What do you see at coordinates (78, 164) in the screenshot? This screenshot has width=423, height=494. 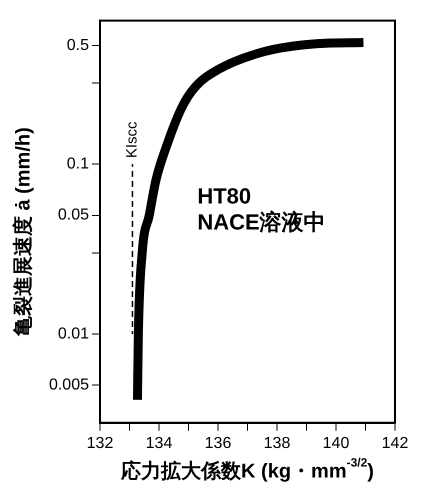 I see `y-tick-label: 0.1` at bounding box center [78, 164].